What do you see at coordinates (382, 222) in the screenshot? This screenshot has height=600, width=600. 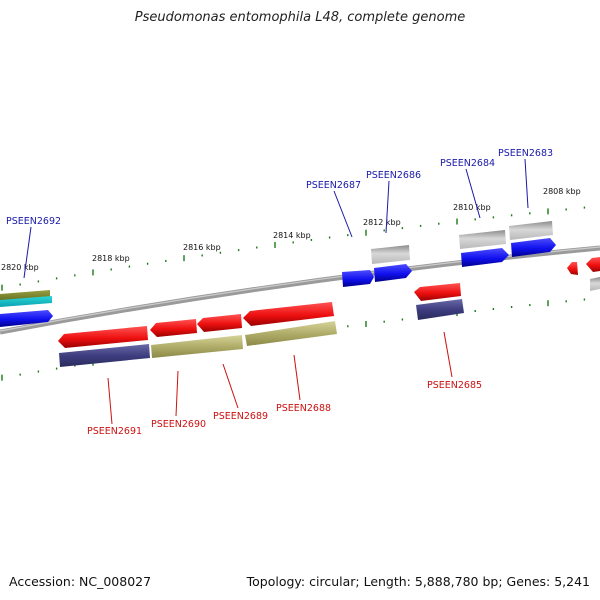 I see `kbp-label: 2812 kbp` at bounding box center [382, 222].